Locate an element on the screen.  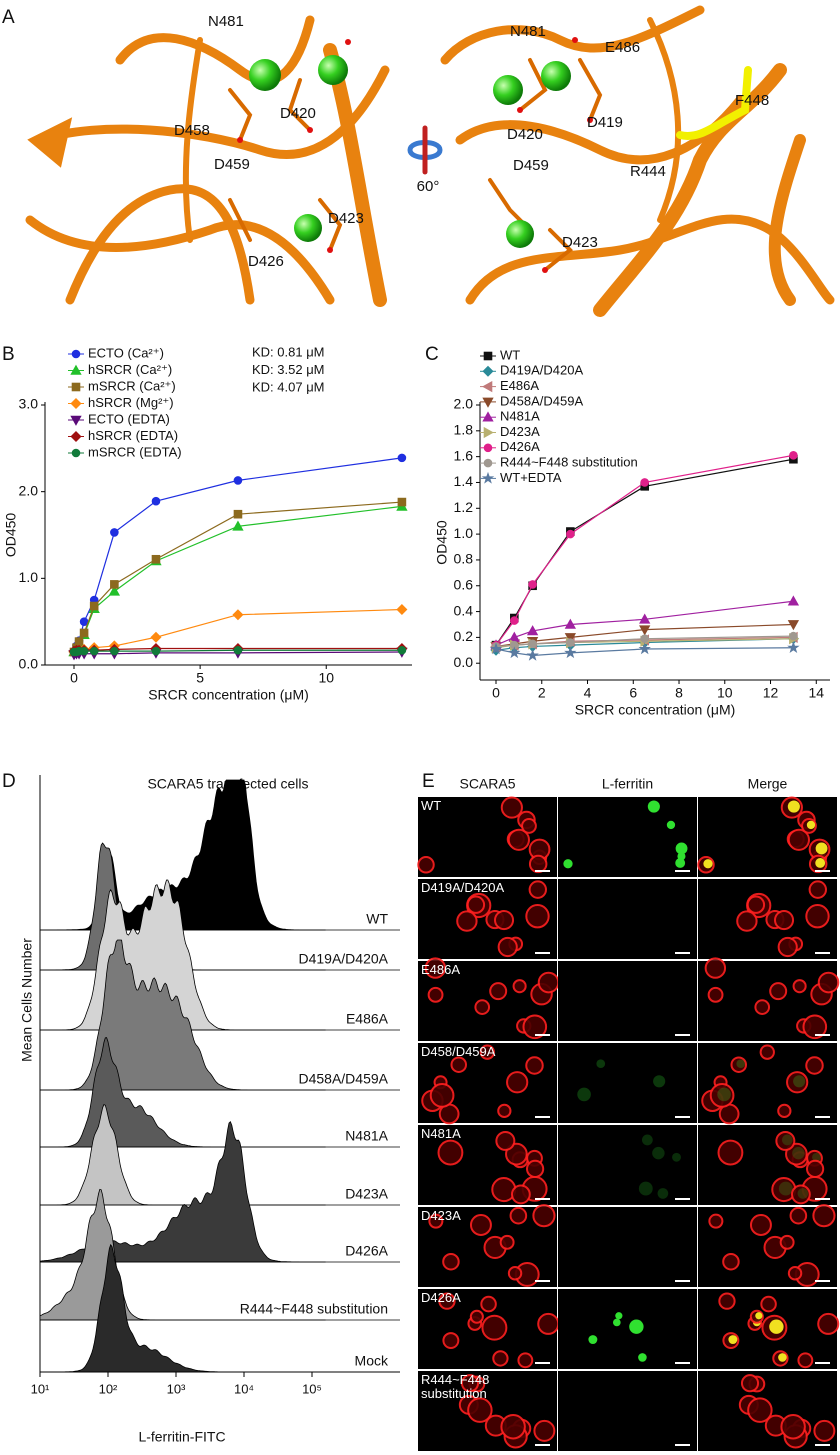
y-tick-label: 2.0 is located at coordinates (464, 404).